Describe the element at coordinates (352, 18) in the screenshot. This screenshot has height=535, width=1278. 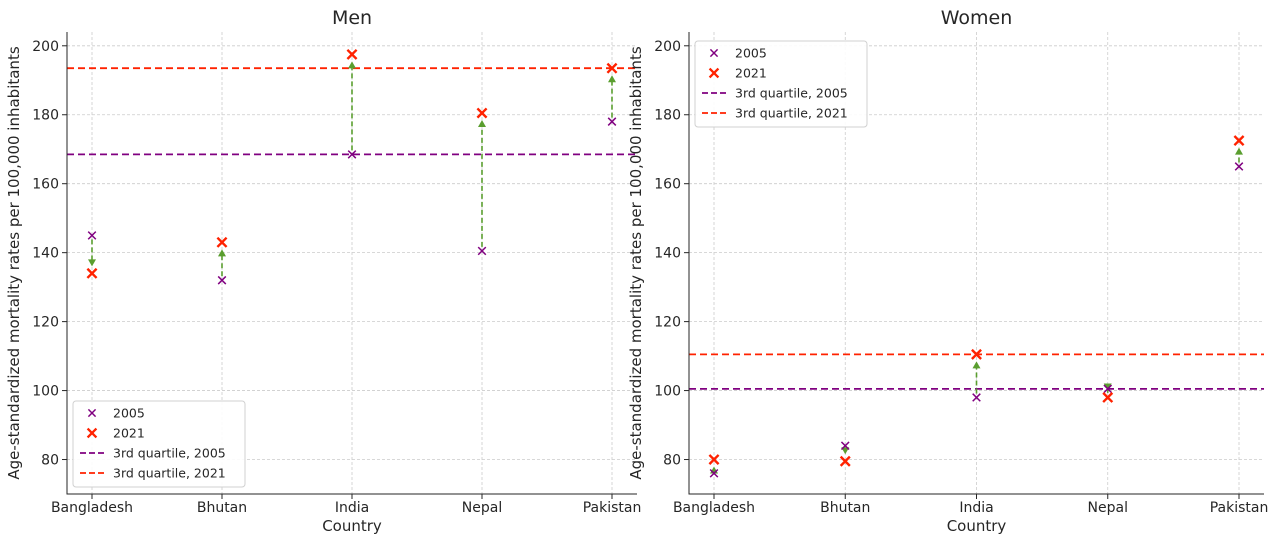
I see `panel-title: Men` at that location.